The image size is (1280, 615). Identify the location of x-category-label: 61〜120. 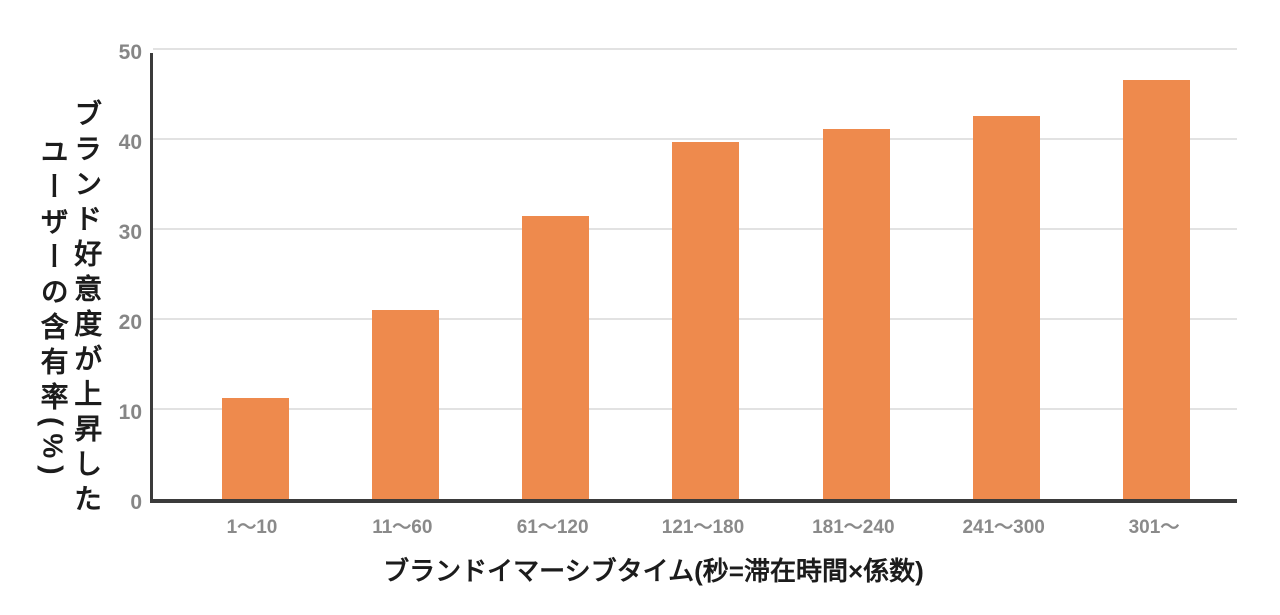
(552, 527).